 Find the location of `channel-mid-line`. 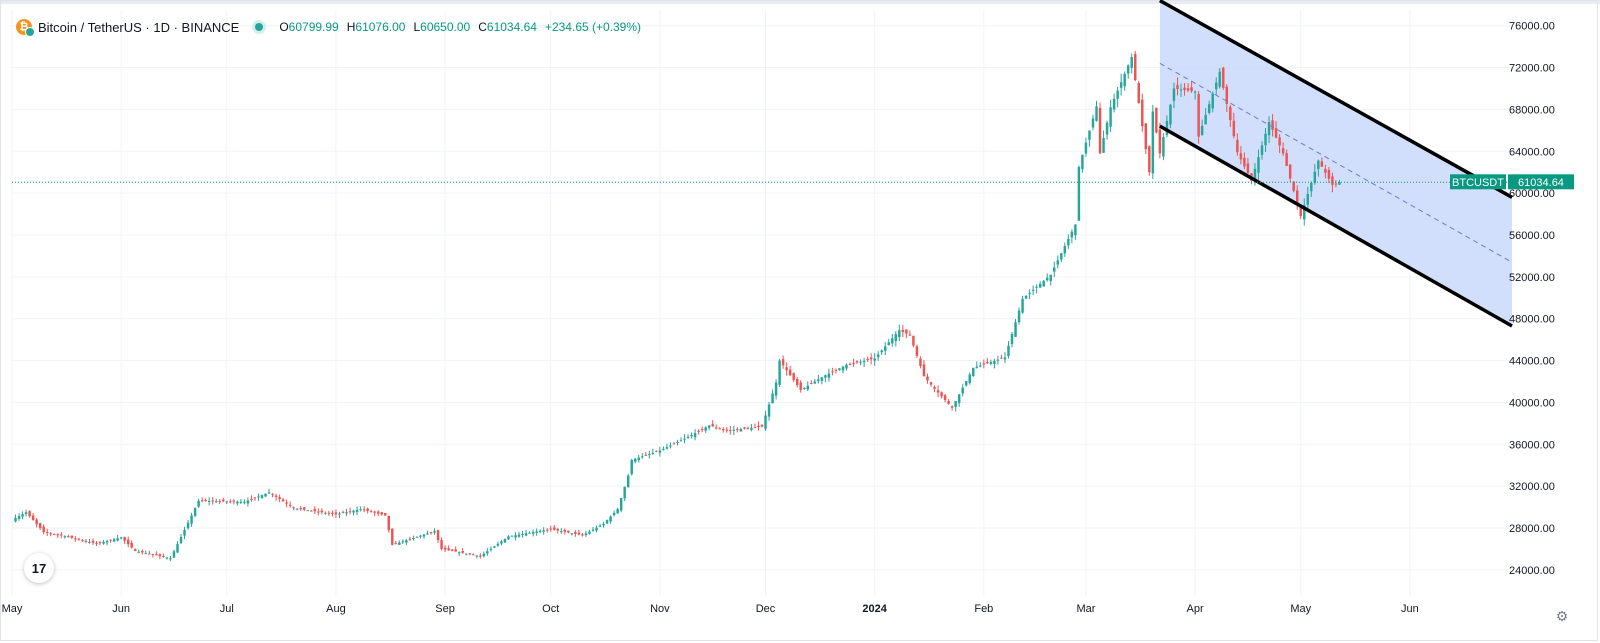

channel-mid-line is located at coordinates (1336, 162).